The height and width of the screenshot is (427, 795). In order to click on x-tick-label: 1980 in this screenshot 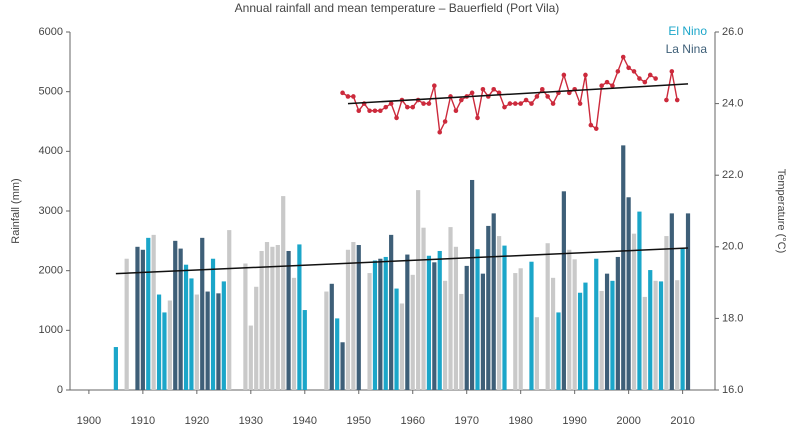, I will do `click(520, 421)`.